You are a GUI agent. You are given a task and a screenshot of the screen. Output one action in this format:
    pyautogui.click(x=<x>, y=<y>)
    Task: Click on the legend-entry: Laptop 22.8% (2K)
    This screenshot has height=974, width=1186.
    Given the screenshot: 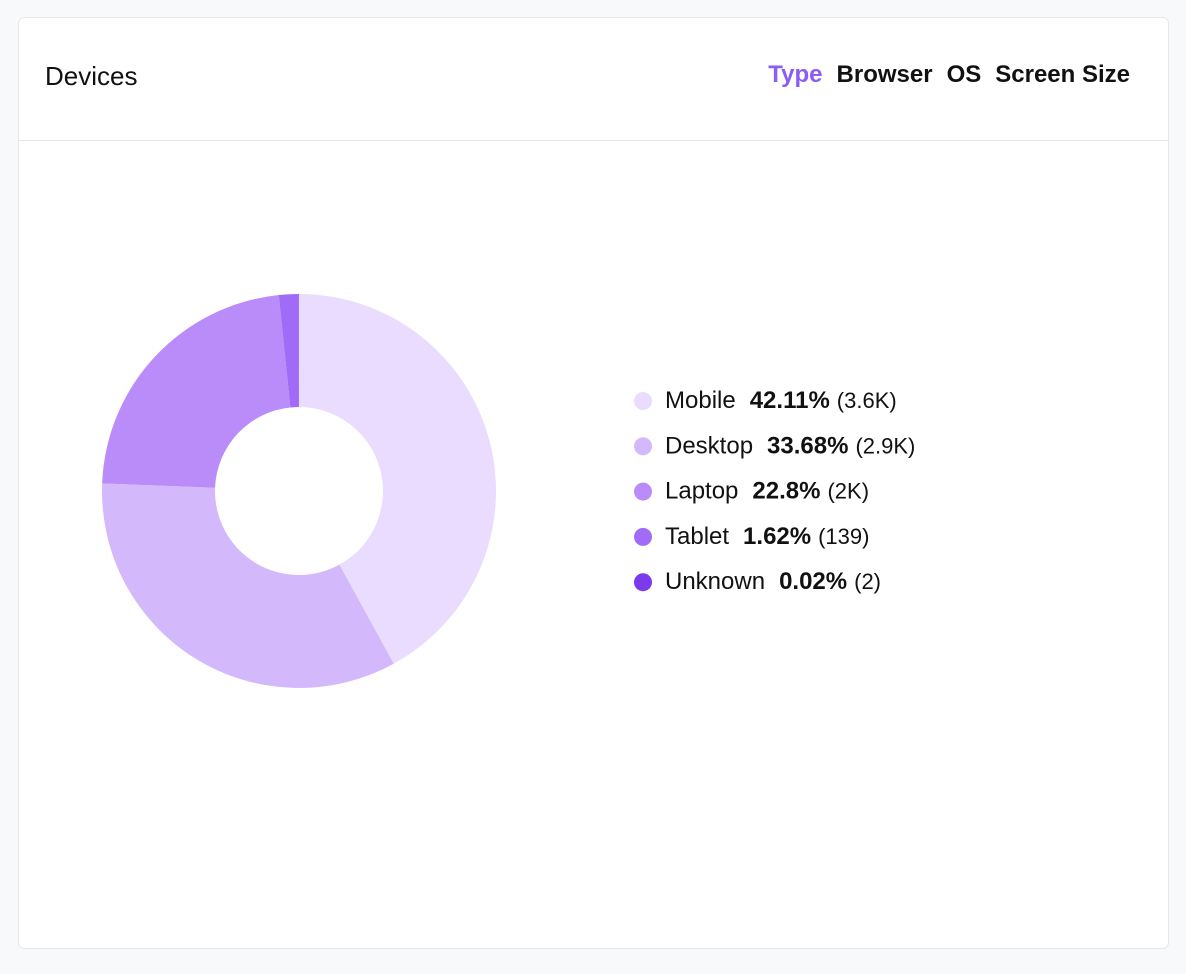 What is the action you would take?
    pyautogui.click(x=767, y=491)
    